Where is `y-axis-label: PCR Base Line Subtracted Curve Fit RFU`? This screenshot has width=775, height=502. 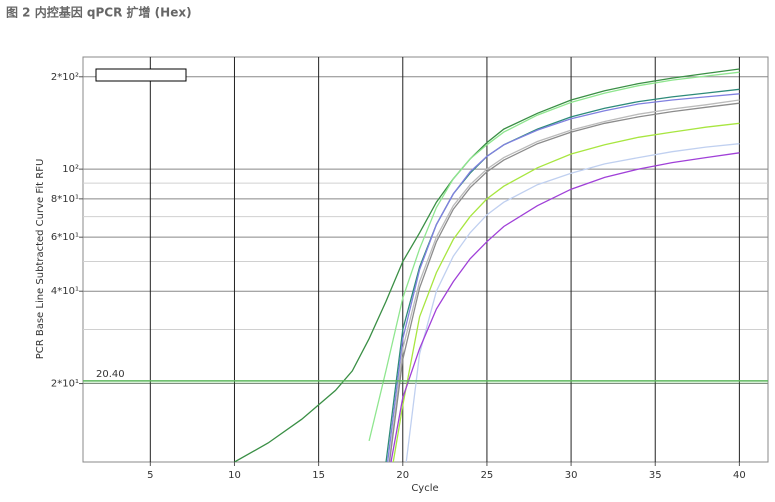
y-axis-label: PCR Base Line Subtracted Curve Fit RFU is located at coordinates (40, 259).